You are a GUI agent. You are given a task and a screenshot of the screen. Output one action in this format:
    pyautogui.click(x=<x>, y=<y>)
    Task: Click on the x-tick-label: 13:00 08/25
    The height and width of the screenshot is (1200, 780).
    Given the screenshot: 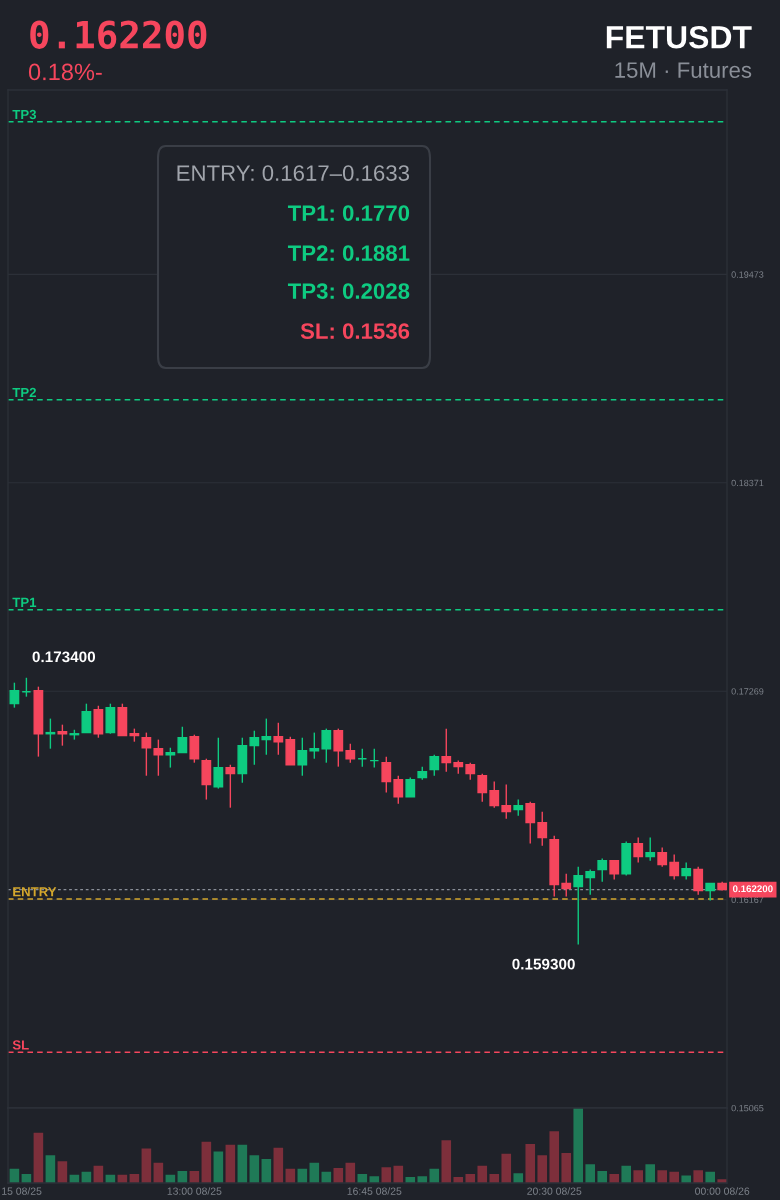 What is the action you would take?
    pyautogui.click(x=194, y=1191)
    